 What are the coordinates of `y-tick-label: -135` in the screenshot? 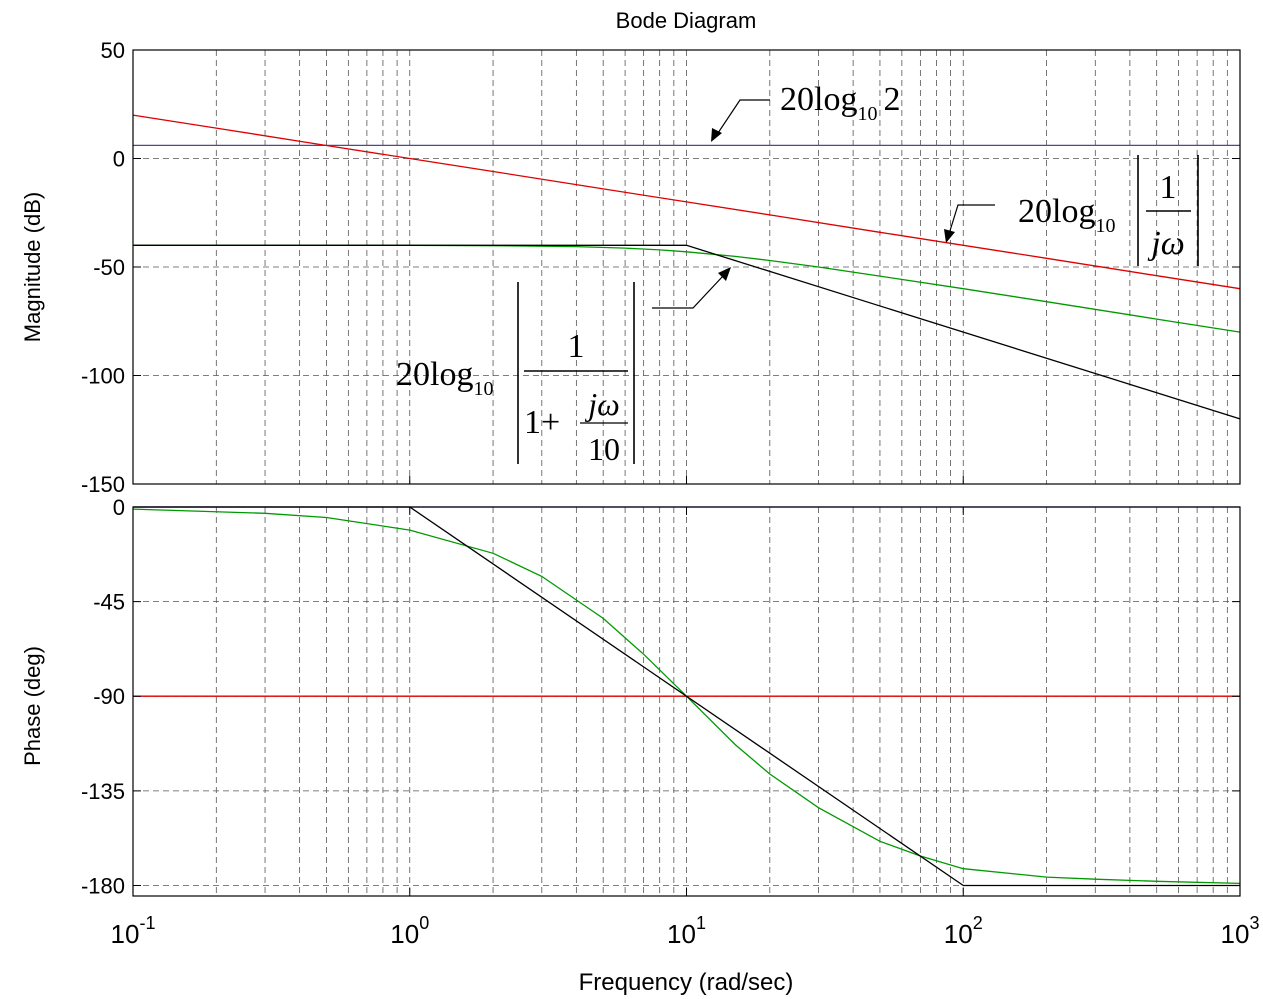 It's located at (103, 791).